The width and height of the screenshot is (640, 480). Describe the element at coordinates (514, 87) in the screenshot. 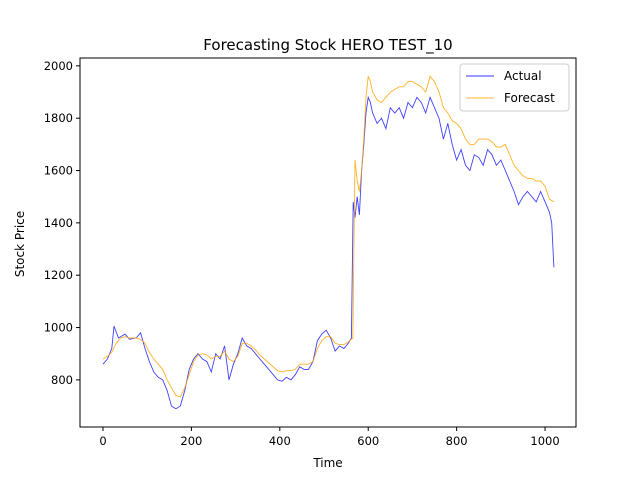

I see `legend: Actual Forecast` at that location.